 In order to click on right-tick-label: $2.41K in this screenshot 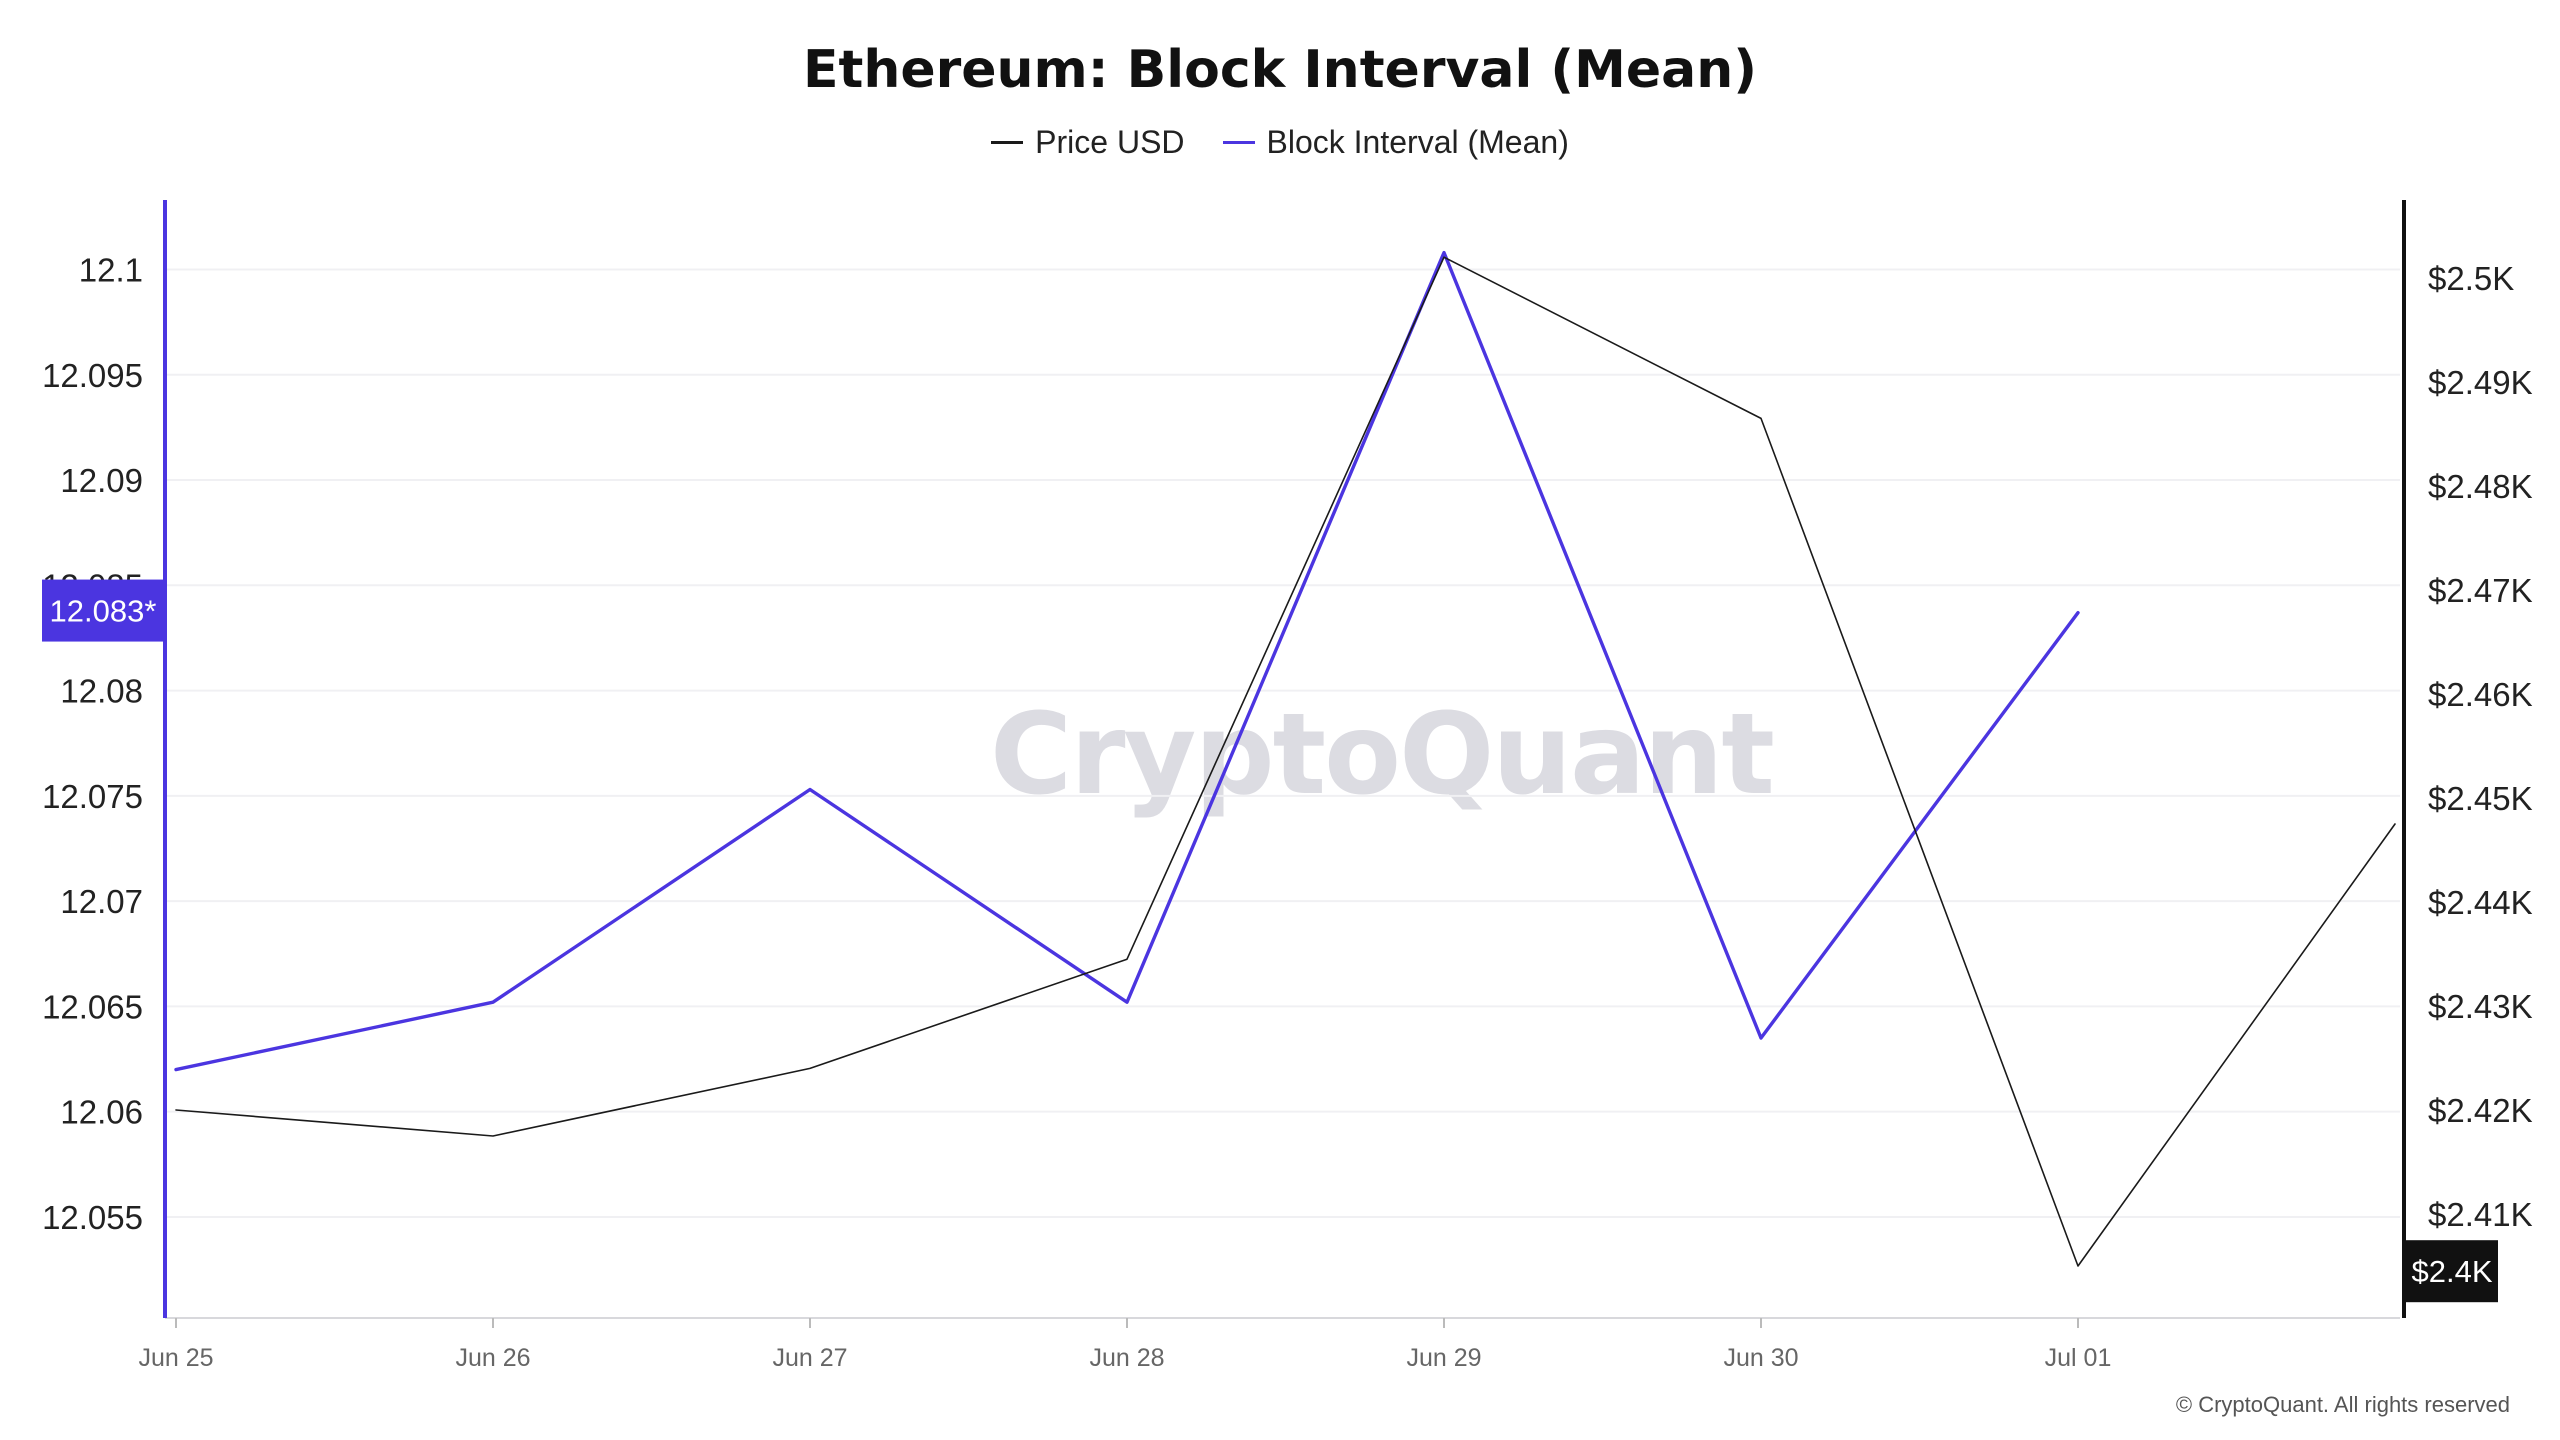, I will do `click(2480, 1214)`.